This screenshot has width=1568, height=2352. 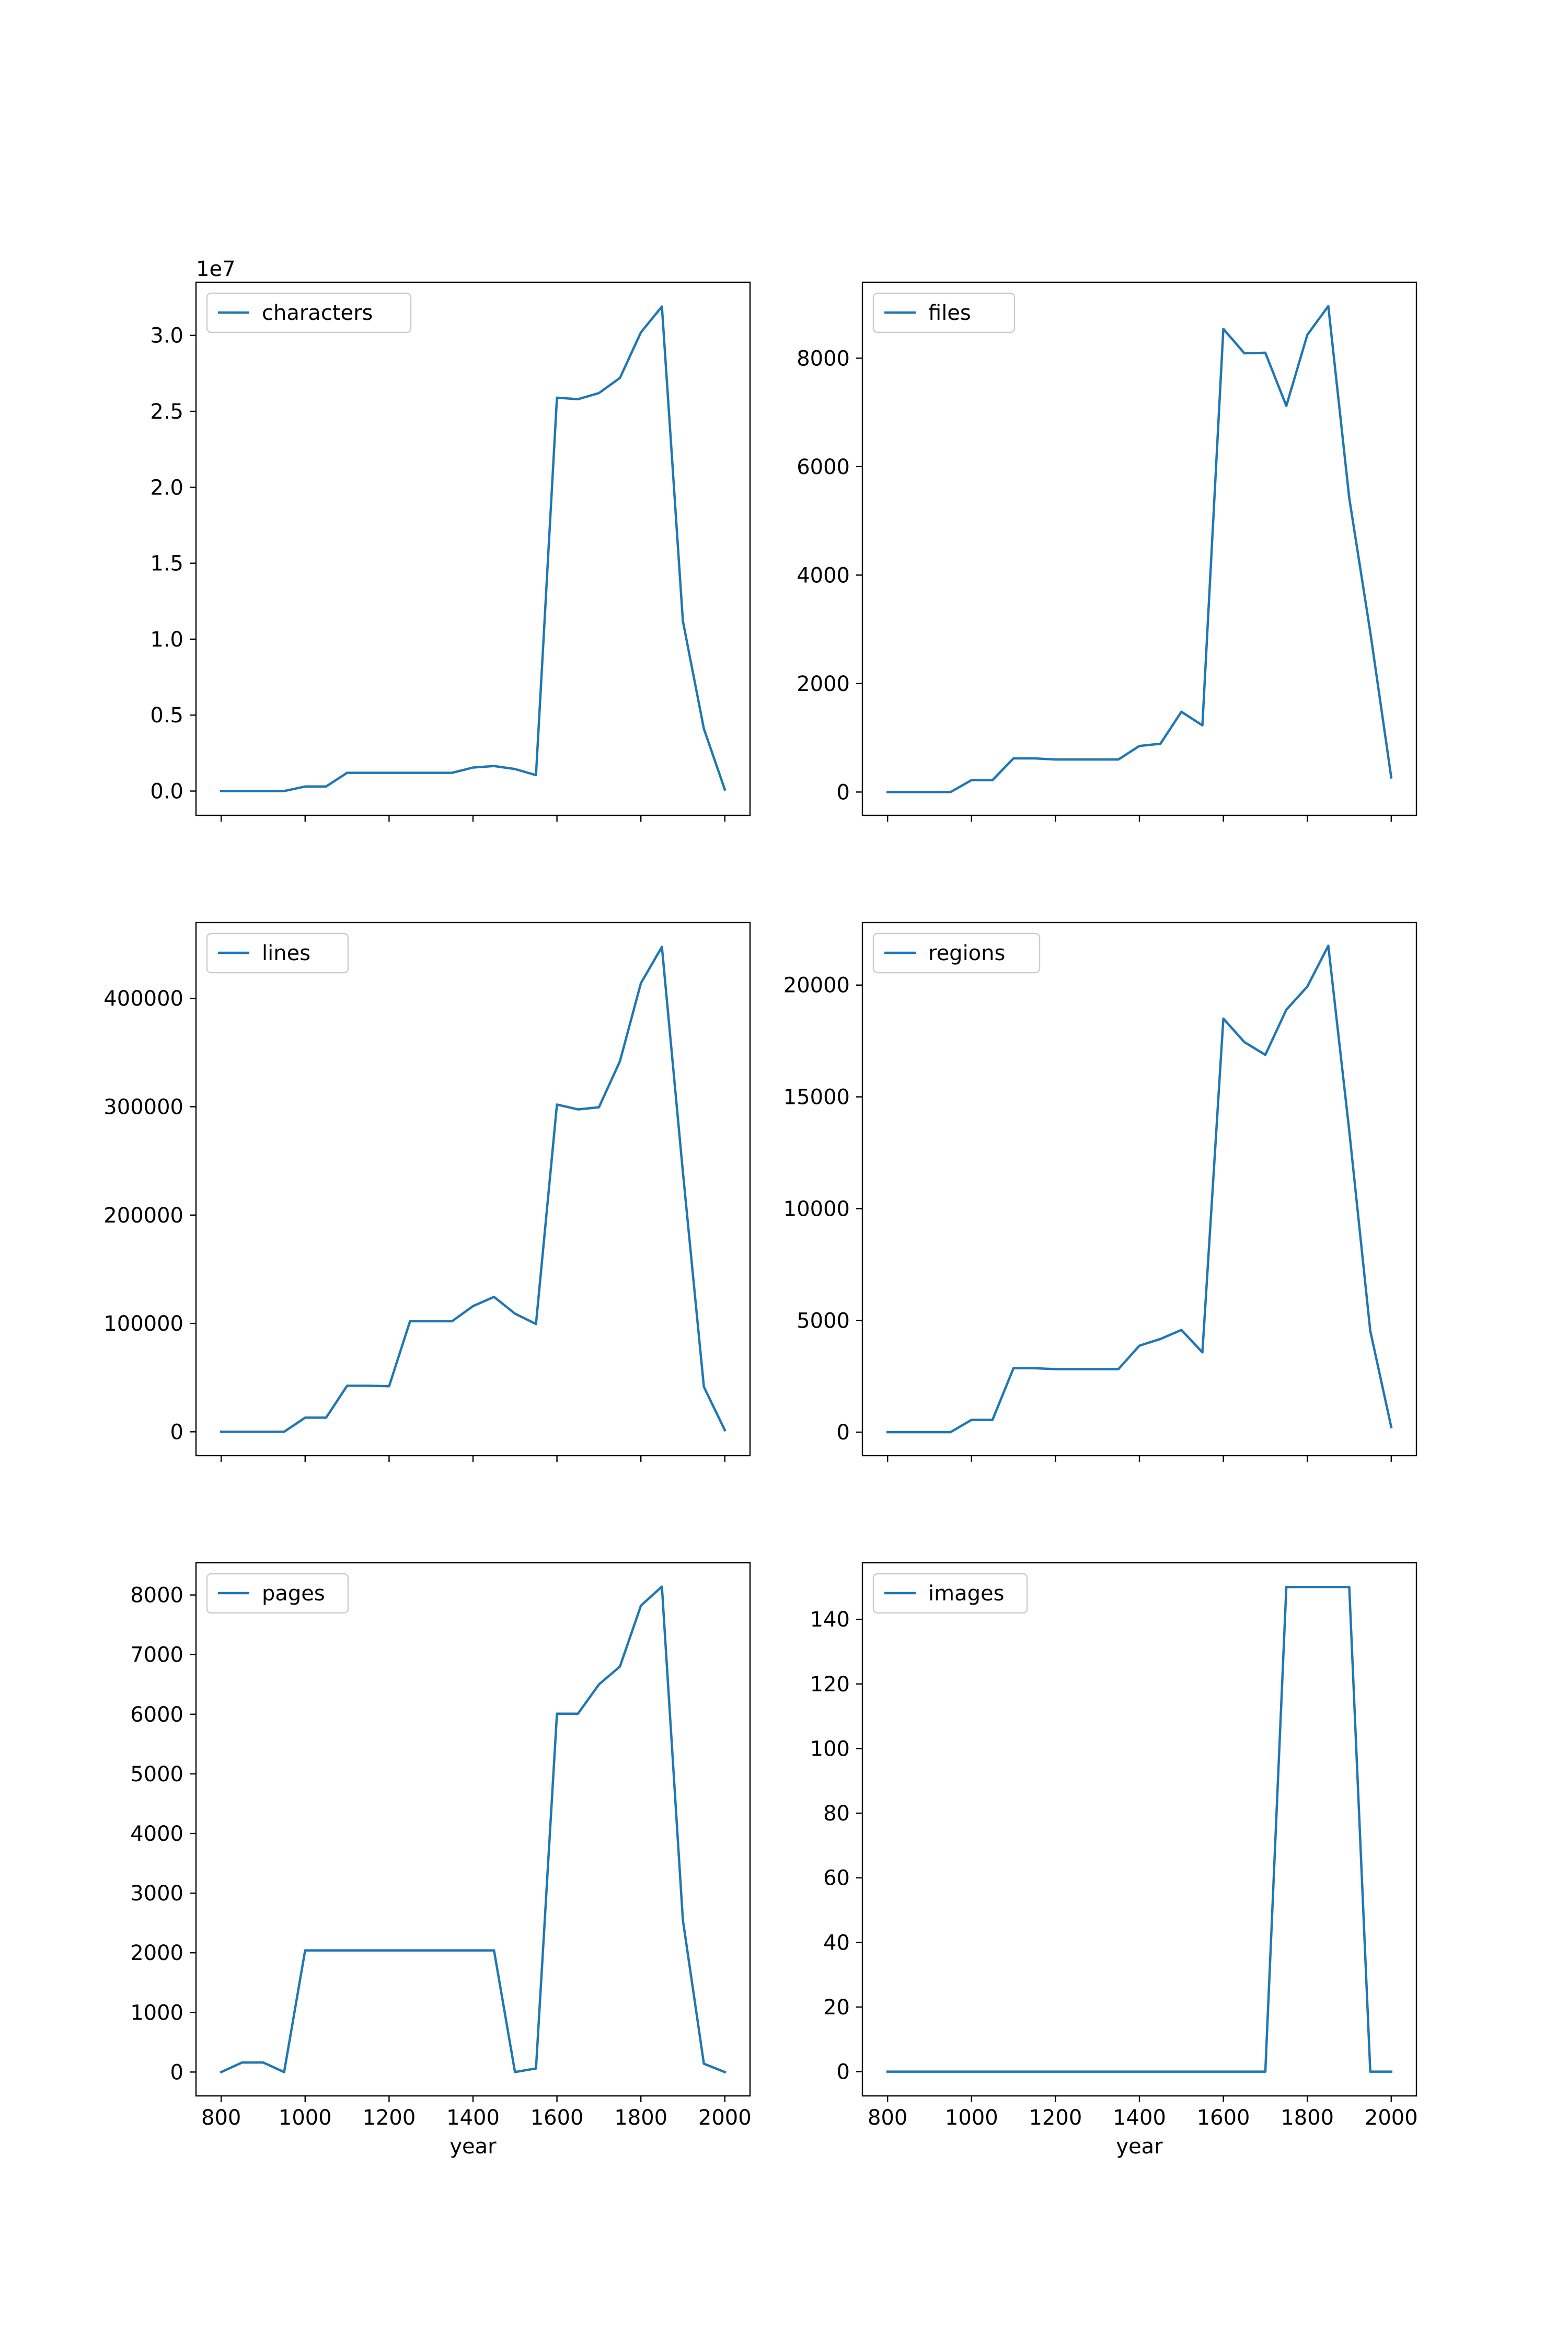 What do you see at coordinates (216, 269) in the screenshot?
I see `y-offset-text: 1e7` at bounding box center [216, 269].